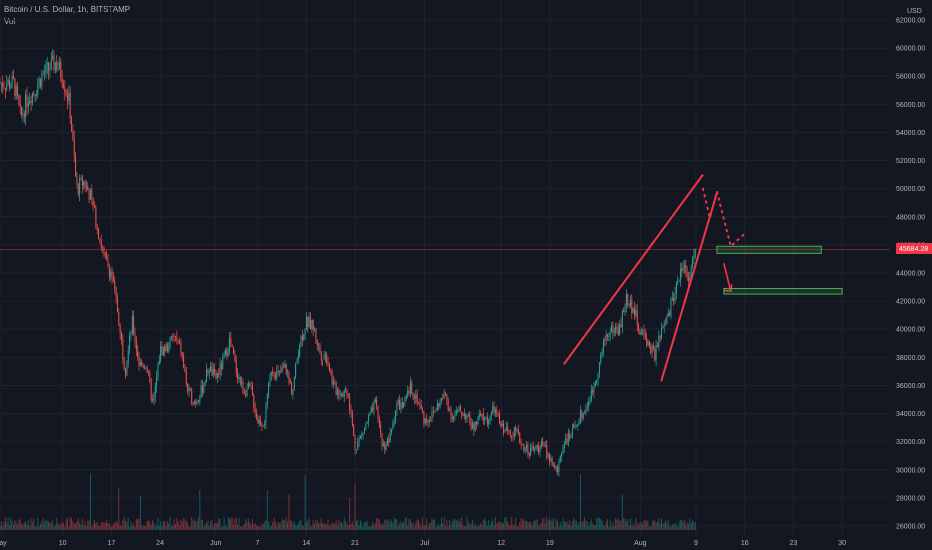 This screenshot has height=550, width=932. Describe the element at coordinates (423, 543) in the screenshot. I see `time-axis: May 10 17 24 Jun 7 14 21 Jul 12 19 Aug 9 16 23 30` at that location.